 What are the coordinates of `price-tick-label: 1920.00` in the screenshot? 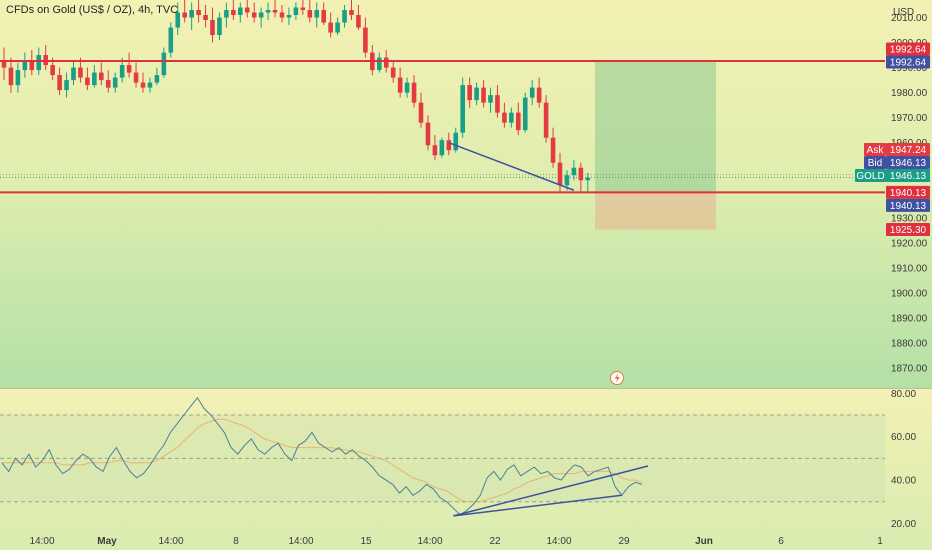 It's located at (909, 243).